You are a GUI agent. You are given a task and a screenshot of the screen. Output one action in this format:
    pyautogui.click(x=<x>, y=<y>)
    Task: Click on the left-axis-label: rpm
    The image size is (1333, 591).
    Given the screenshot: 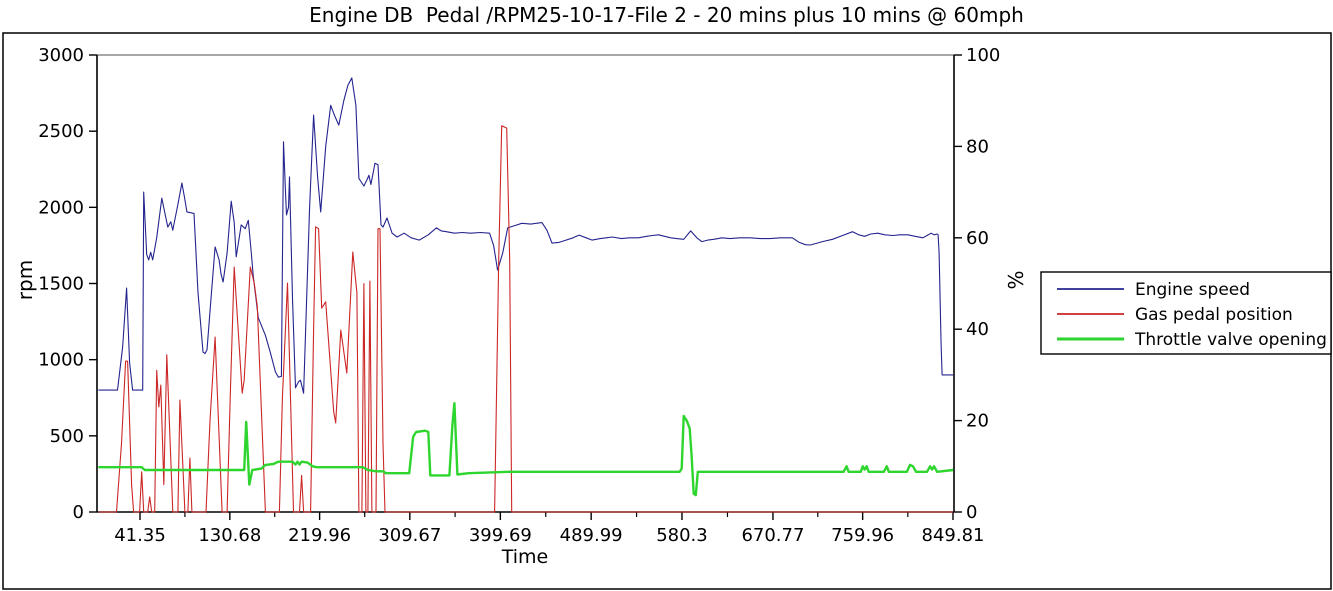 What is the action you would take?
    pyautogui.click(x=25, y=280)
    